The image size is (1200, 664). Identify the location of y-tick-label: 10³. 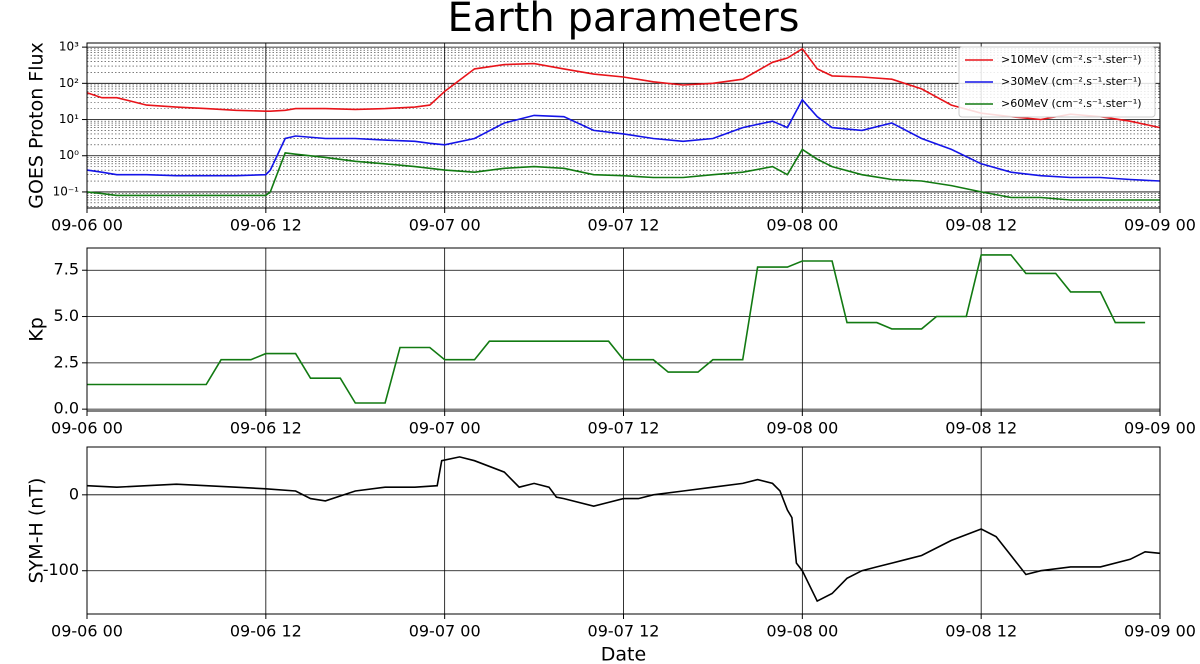
(69, 47).